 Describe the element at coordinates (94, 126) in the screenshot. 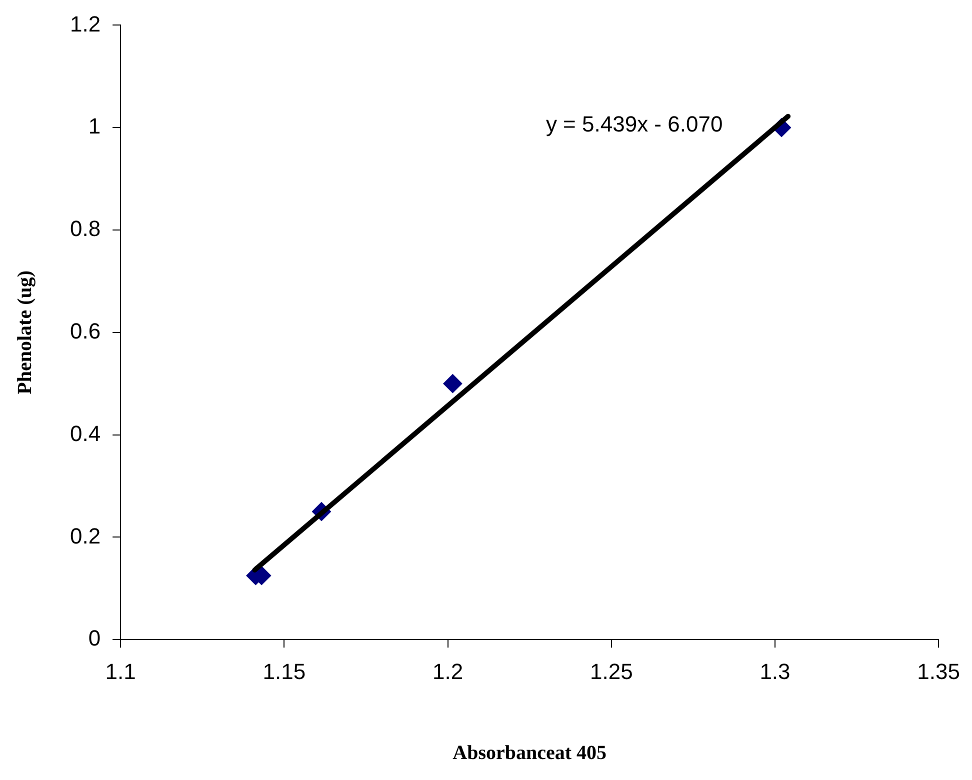

I see `y-tick-label: 1` at that location.